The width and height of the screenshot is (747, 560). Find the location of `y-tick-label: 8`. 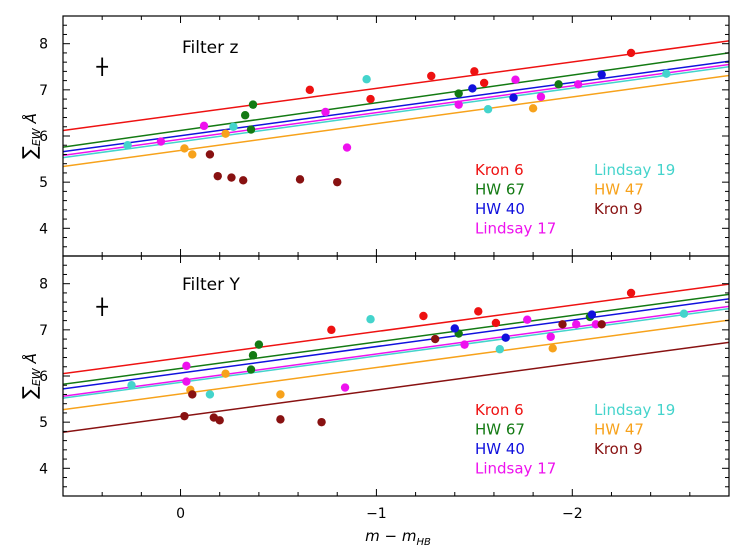

y-tick-label: 8 is located at coordinates (43, 45).